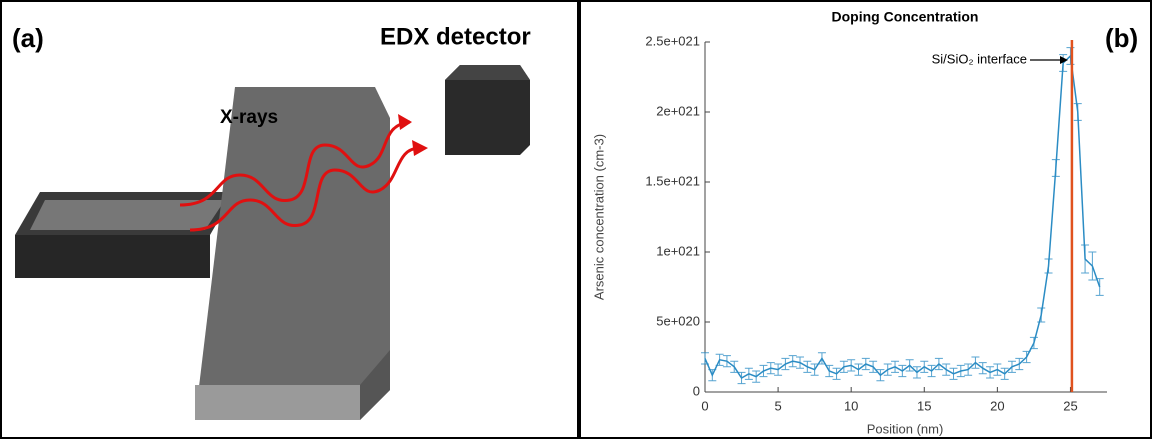 The height and width of the screenshot is (445, 1153). What do you see at coordinates (127, 215) in the screenshot?
I see `sample-inner` at bounding box center [127, 215].